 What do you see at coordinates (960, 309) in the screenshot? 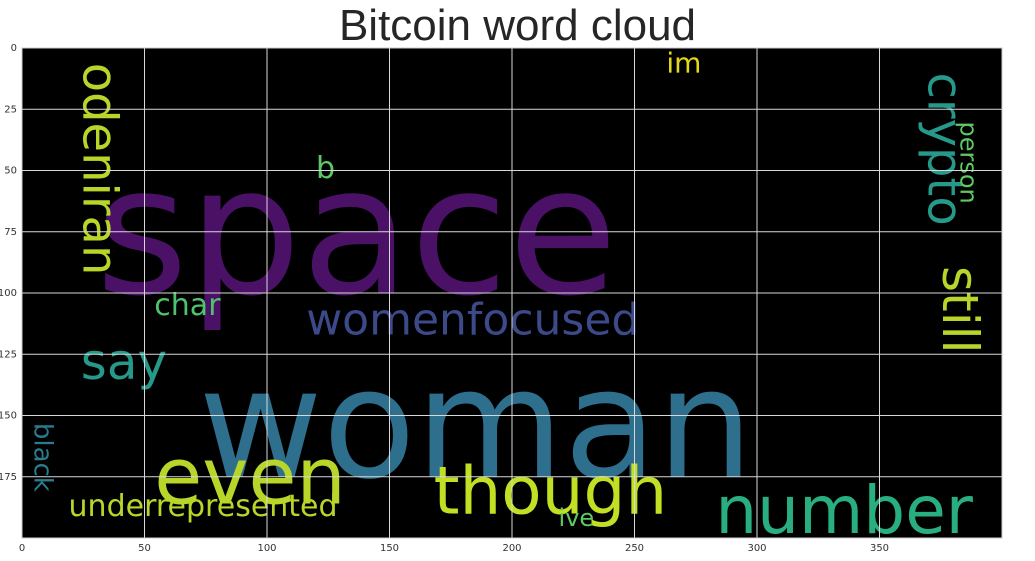
I see `word-still: still` at bounding box center [960, 309].